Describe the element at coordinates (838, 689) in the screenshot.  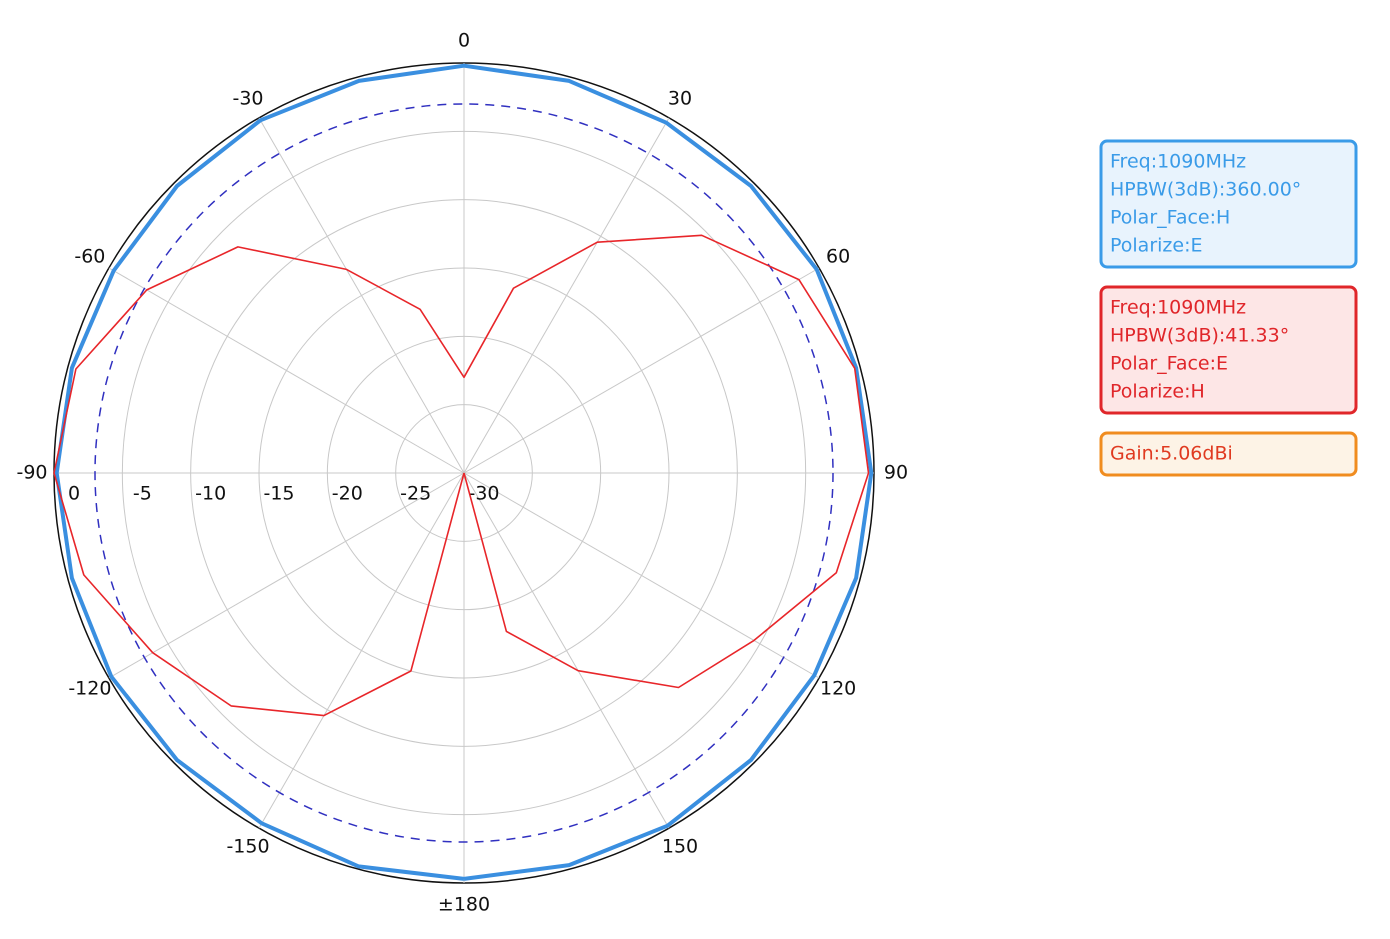
I see `angle-tick-label: 120` at that location.